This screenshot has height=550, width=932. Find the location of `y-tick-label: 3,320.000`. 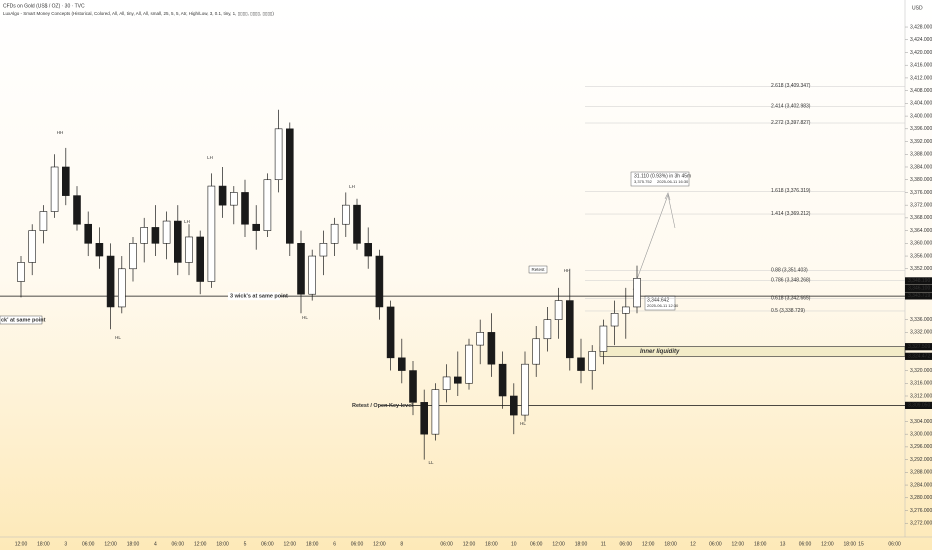

y-tick-label: 3,320.000 is located at coordinates (921, 371).